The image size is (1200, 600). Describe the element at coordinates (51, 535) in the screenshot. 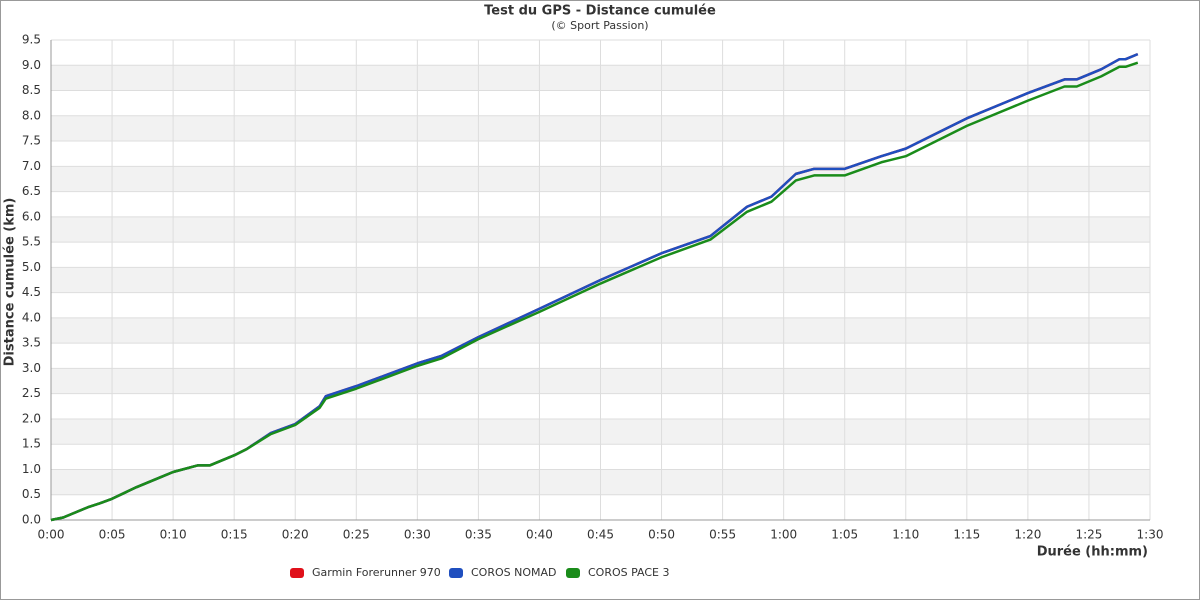

I see `x-tick-label: 0:00` at that location.